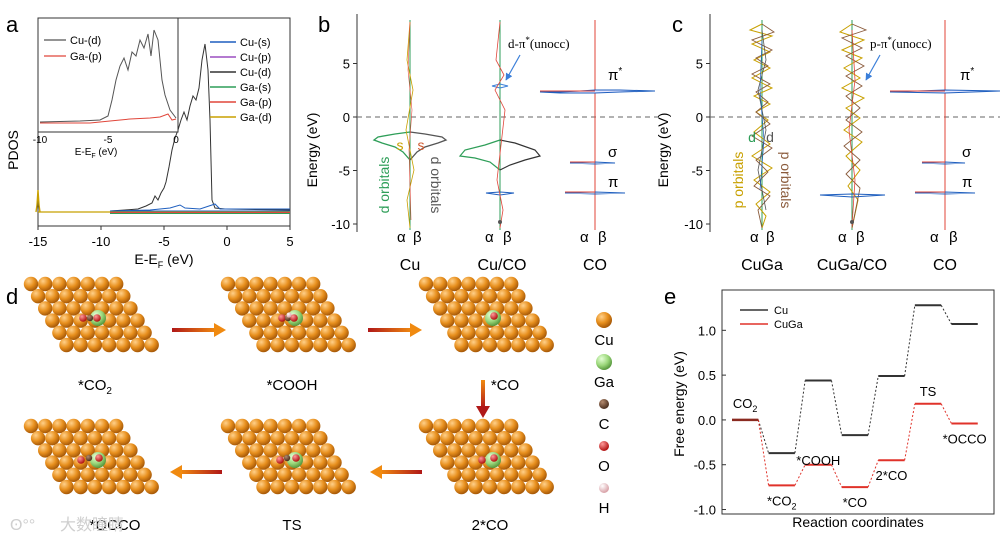 The width and height of the screenshot is (1004, 538). Describe the element at coordinates (752, 137) in the screenshot. I see `panel-c-d-left: d` at that location.